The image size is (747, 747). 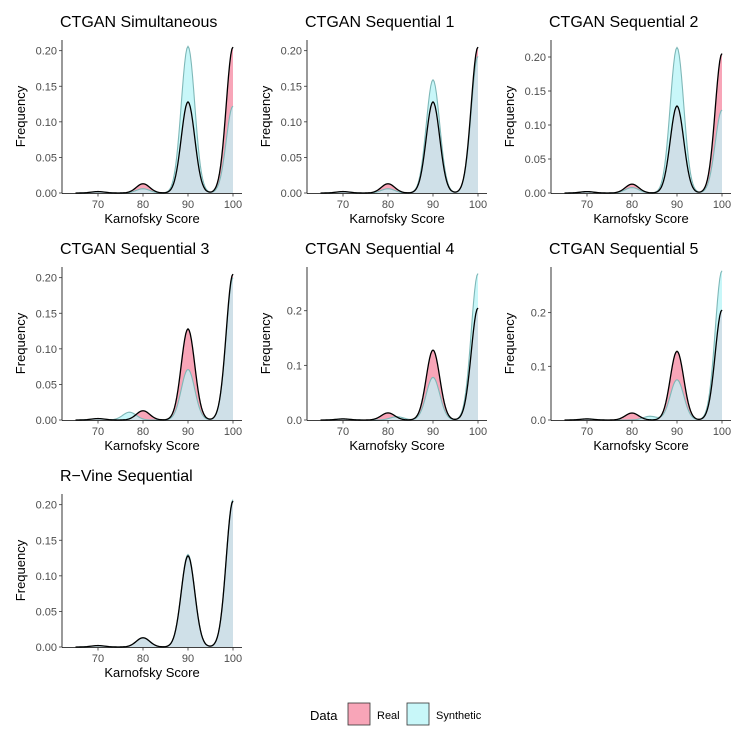 I want to click on legend-key-synthetic, so click(x=418, y=714).